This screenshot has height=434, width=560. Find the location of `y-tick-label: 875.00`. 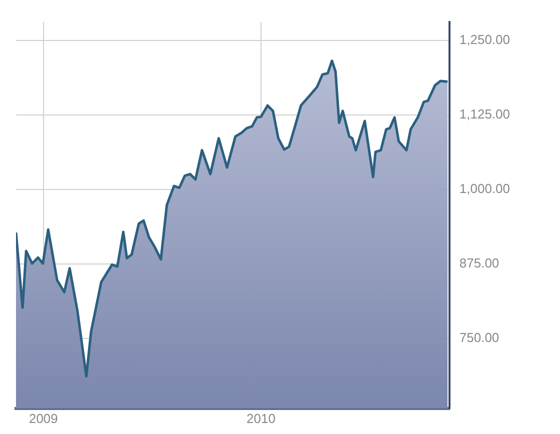

y-tick-label: 875.00 is located at coordinates (479, 263).